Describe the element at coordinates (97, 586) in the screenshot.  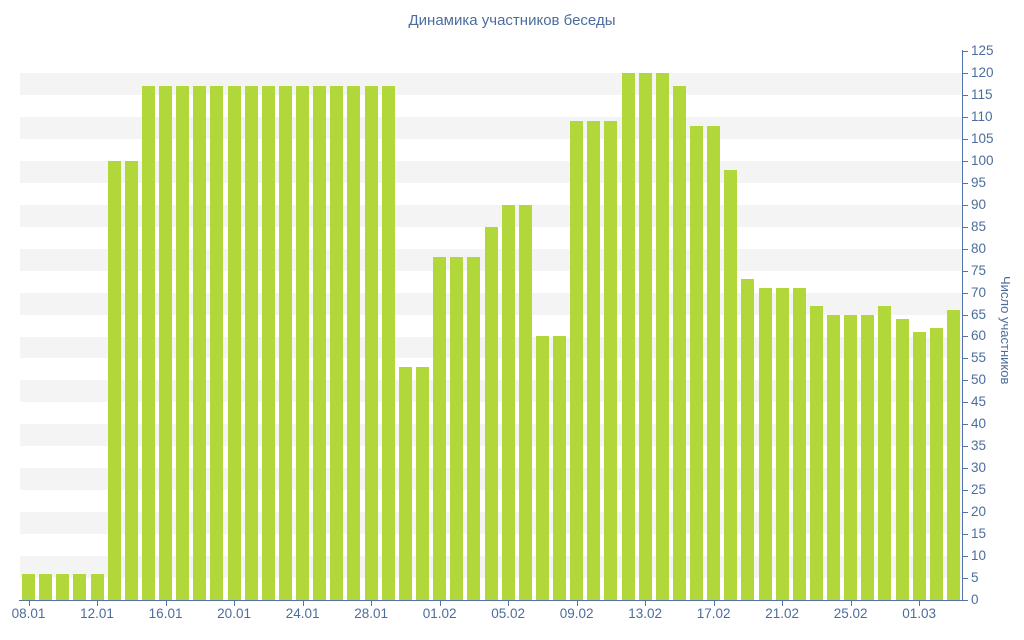
I see `bar-12.01` at that location.